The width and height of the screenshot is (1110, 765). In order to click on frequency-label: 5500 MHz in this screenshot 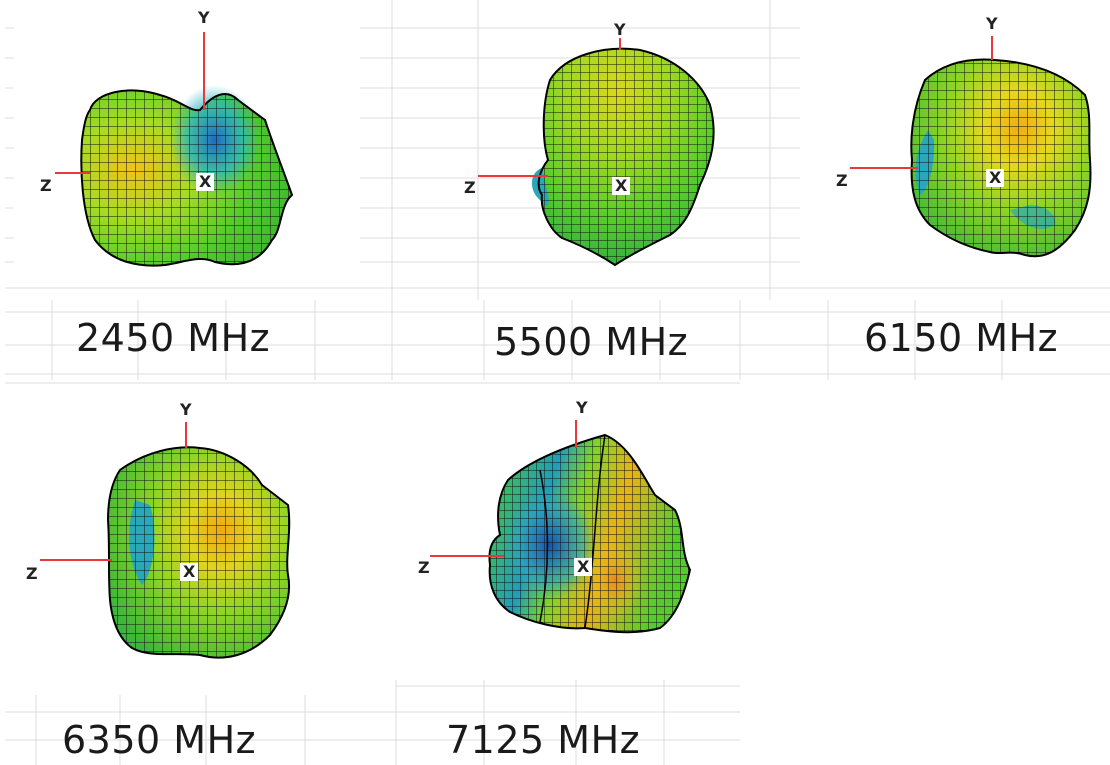, I will do `click(591, 342)`.